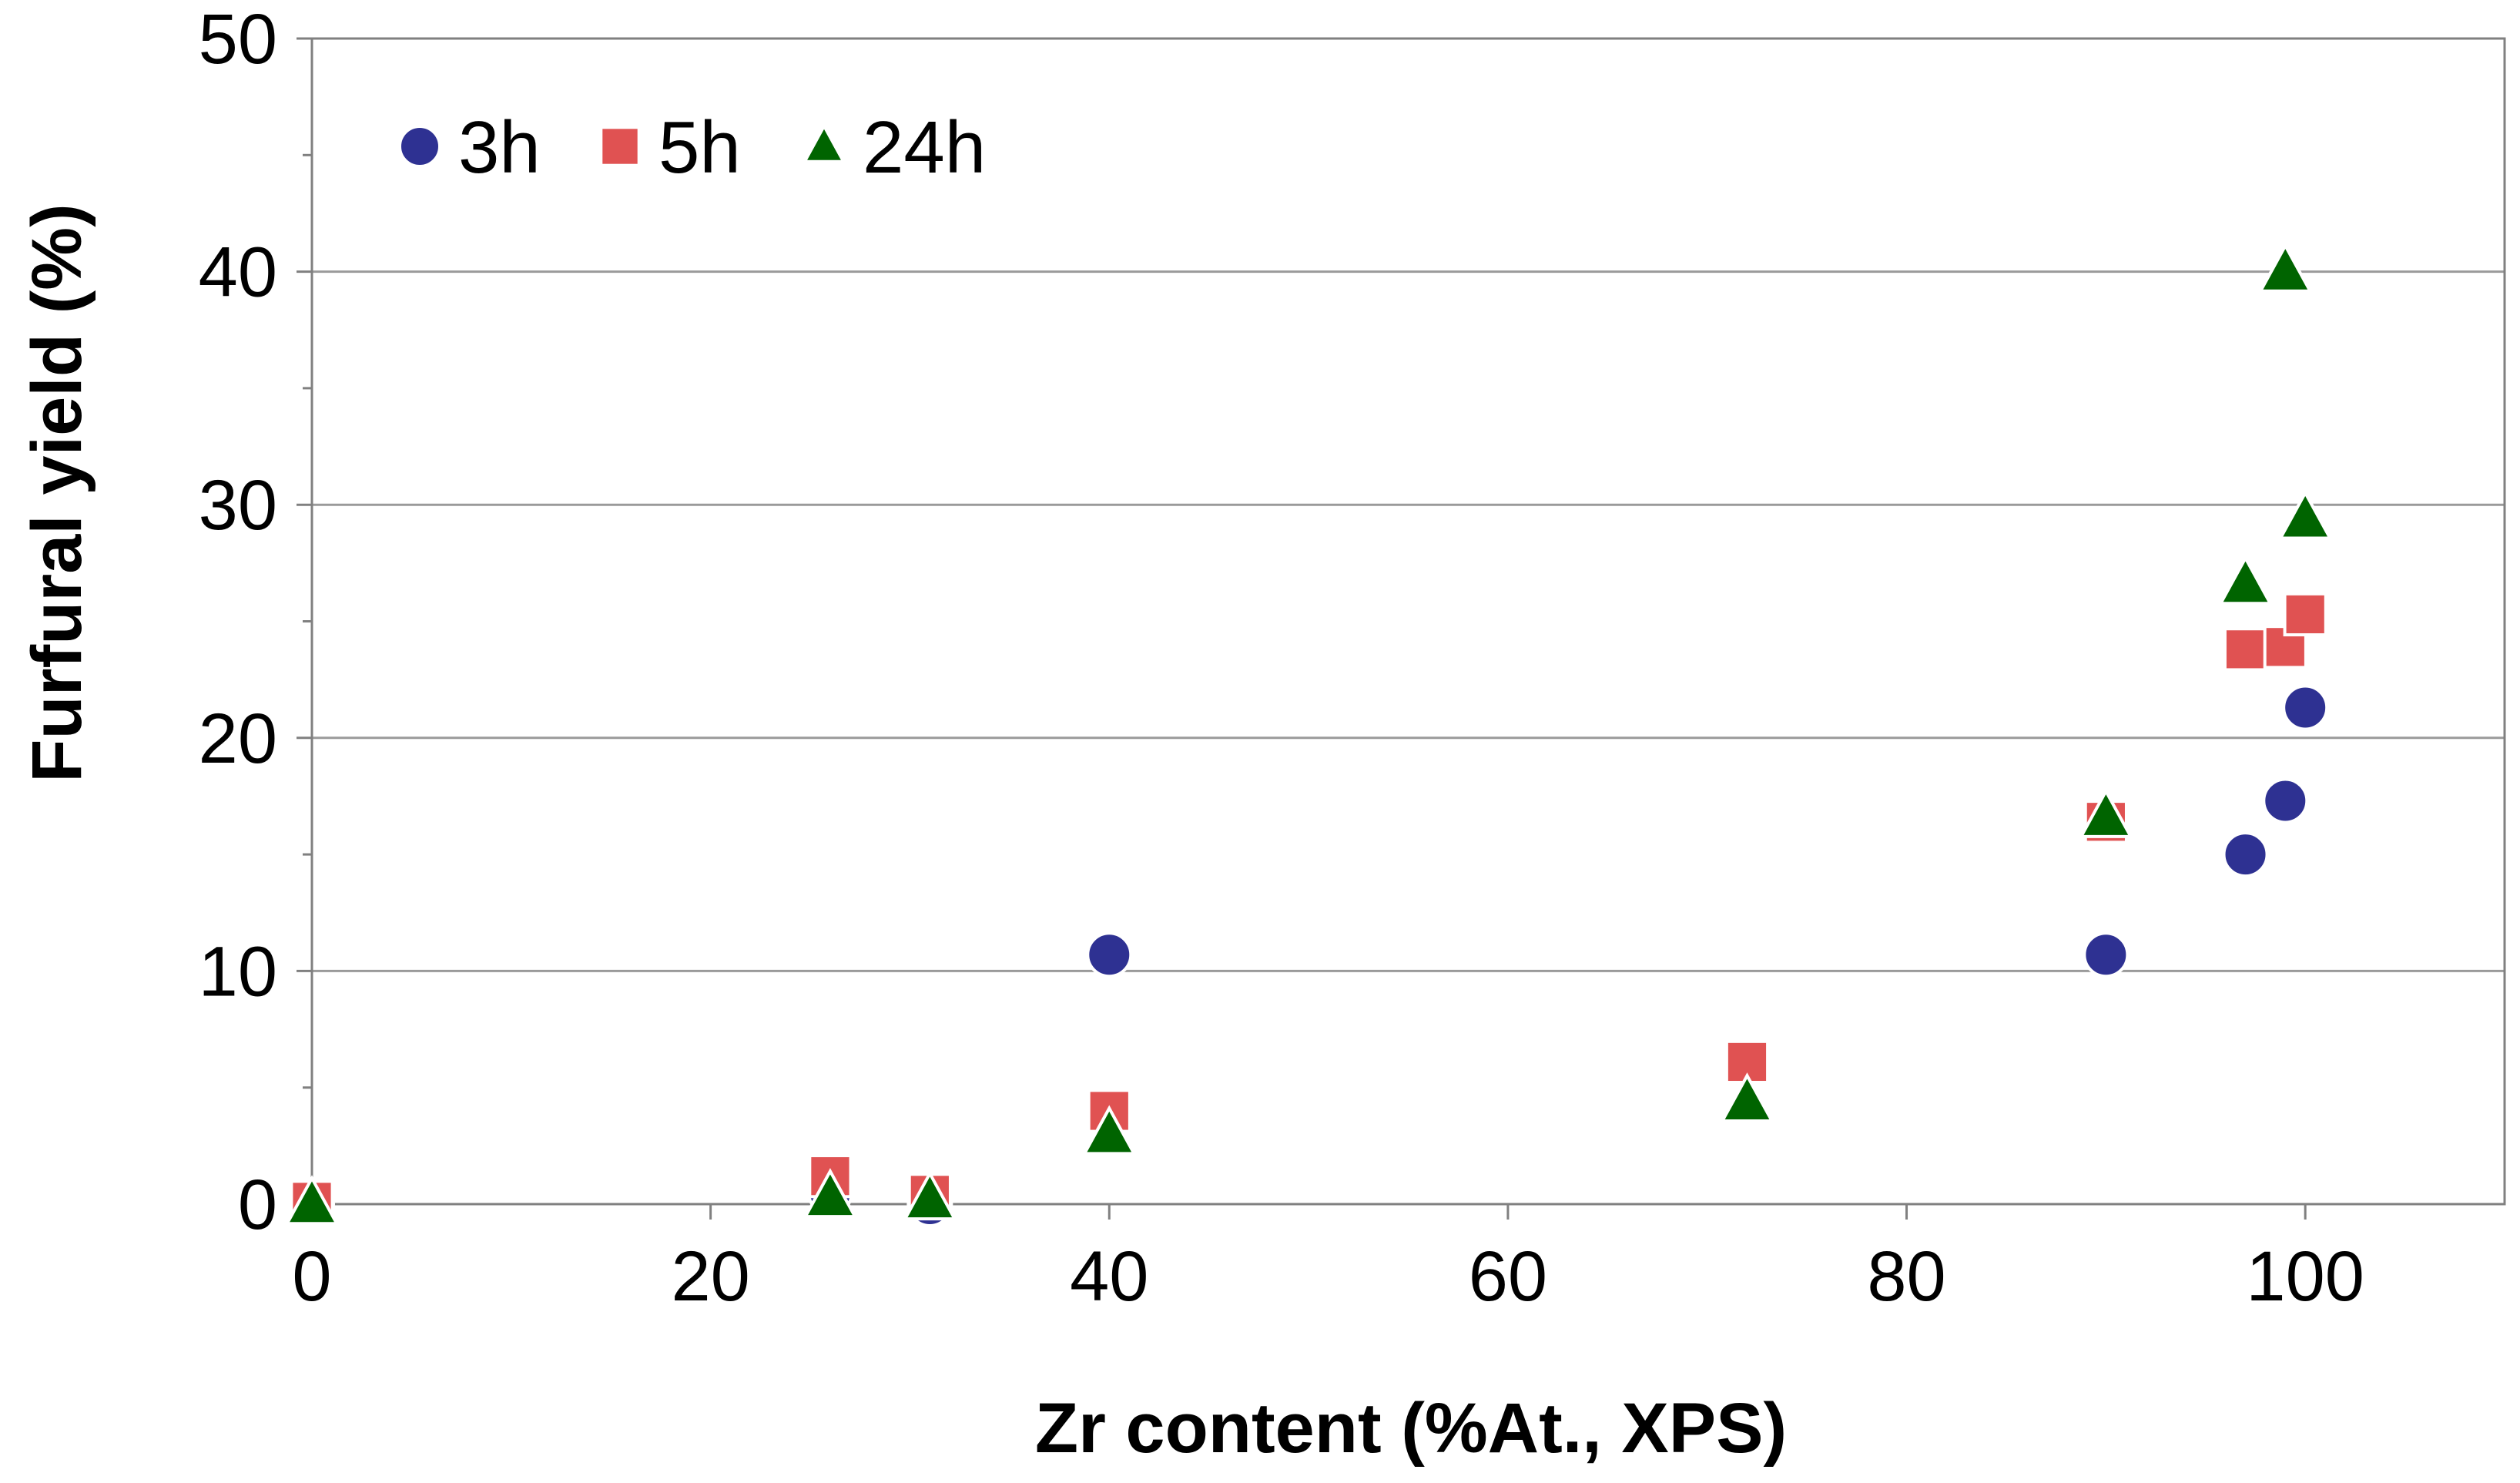 The height and width of the screenshot is (1483, 2520). What do you see at coordinates (925, 147) in the screenshot?
I see `legend-label-24h: 24h` at bounding box center [925, 147].